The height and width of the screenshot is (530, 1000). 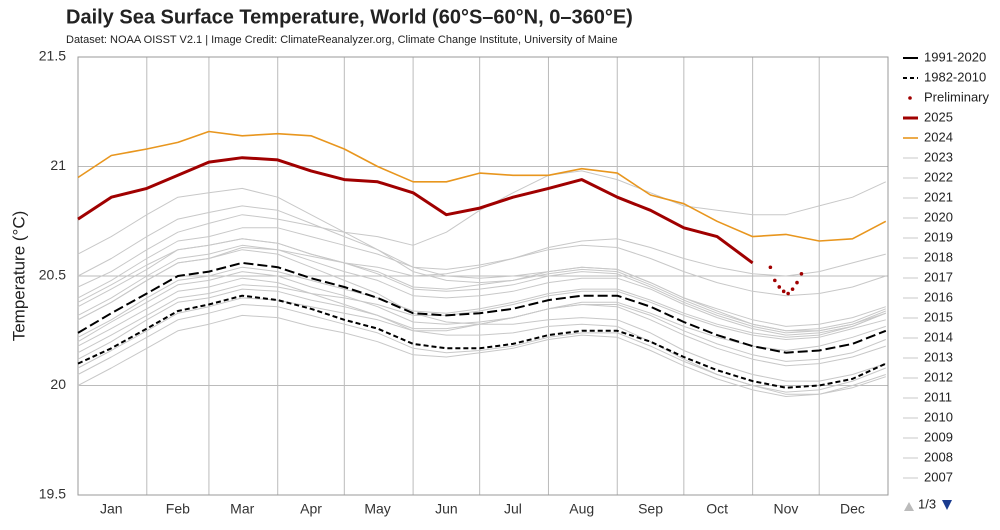 What do you see at coordinates (938, 336) in the screenshot?
I see `legend-label: 2014` at bounding box center [938, 336].